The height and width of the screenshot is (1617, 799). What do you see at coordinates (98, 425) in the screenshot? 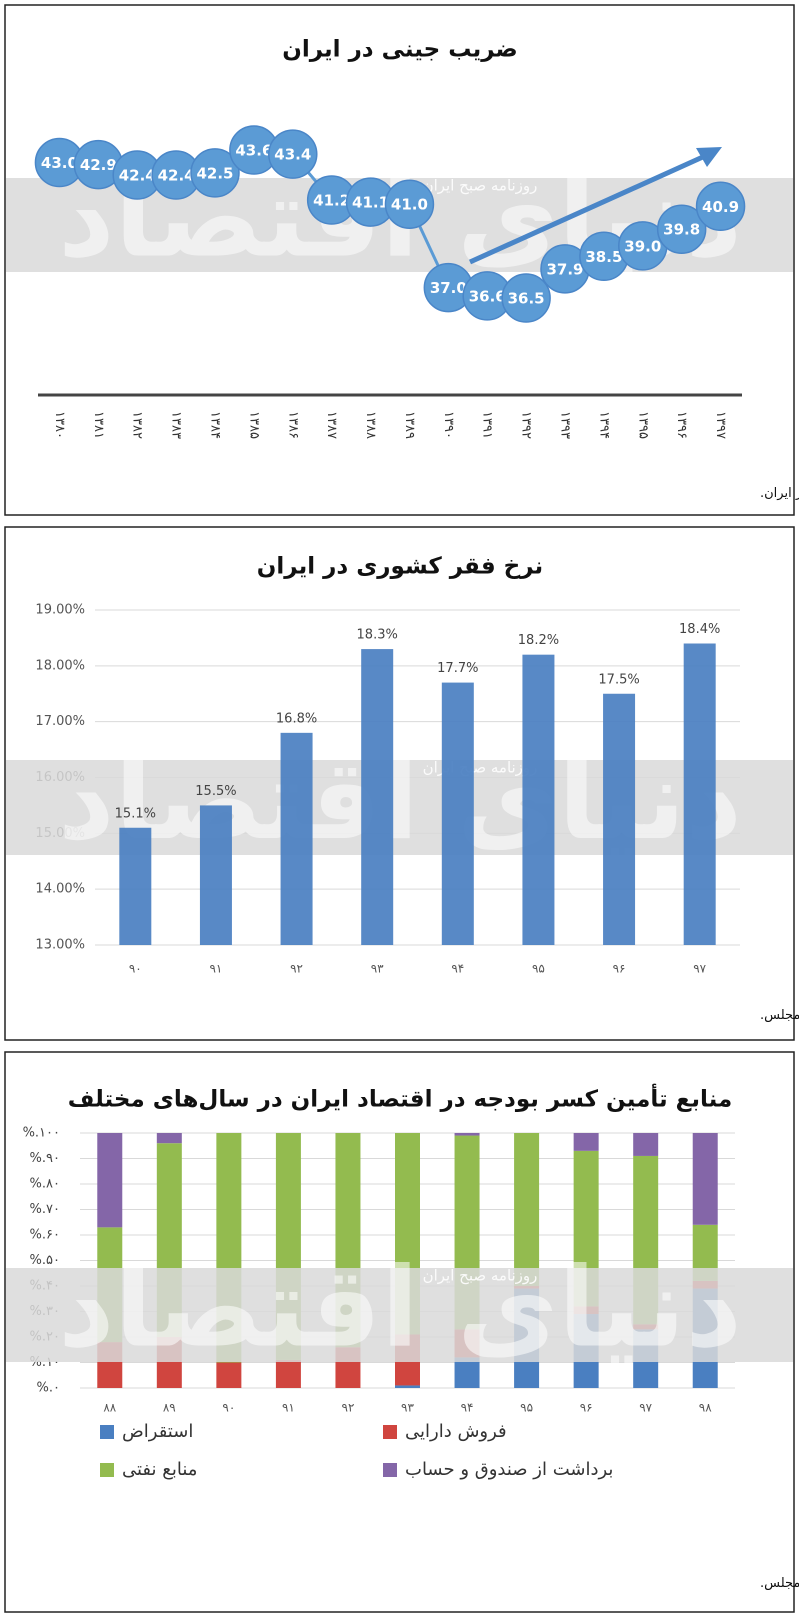
I see `x-tick-label: ۱۳۸۱` at bounding box center [98, 425].